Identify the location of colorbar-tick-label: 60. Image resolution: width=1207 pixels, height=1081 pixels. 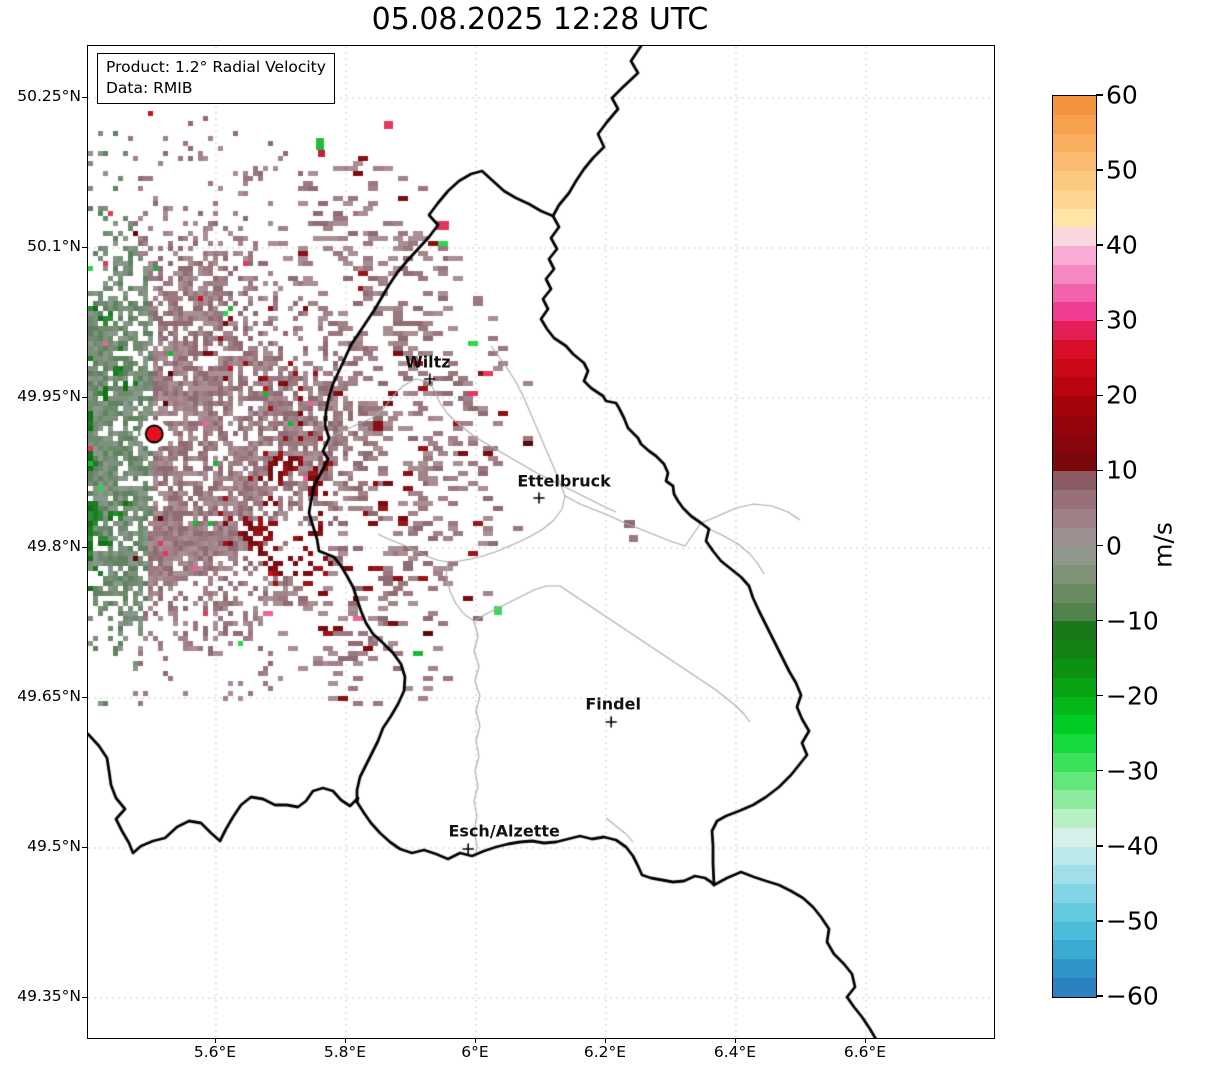
(1122, 95).